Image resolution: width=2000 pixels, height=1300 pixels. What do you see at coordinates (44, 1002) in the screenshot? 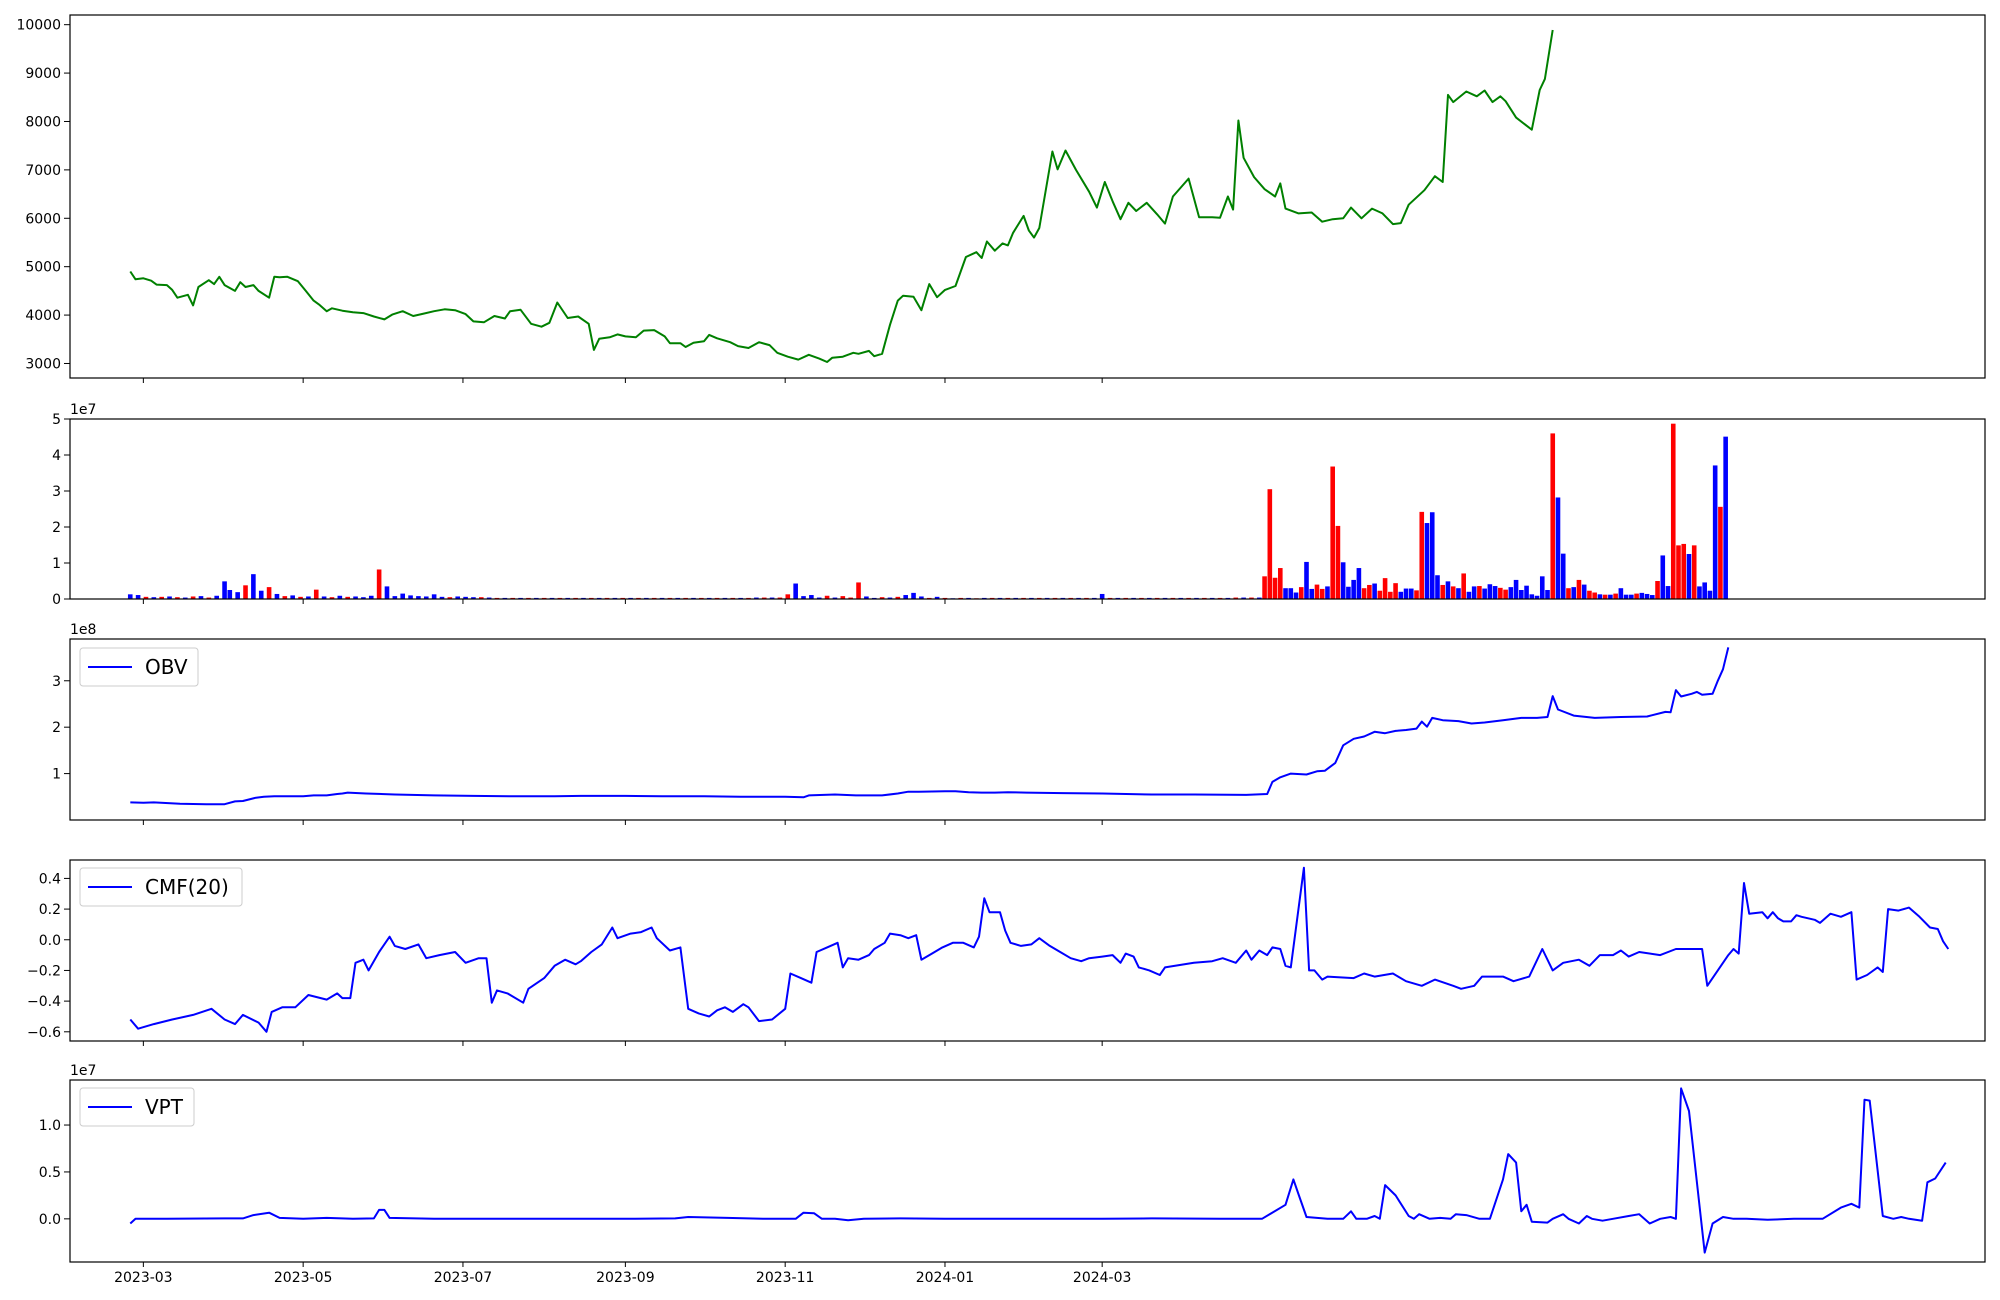
I see `cmf-ytick-label: −0.4` at bounding box center [44, 1002].